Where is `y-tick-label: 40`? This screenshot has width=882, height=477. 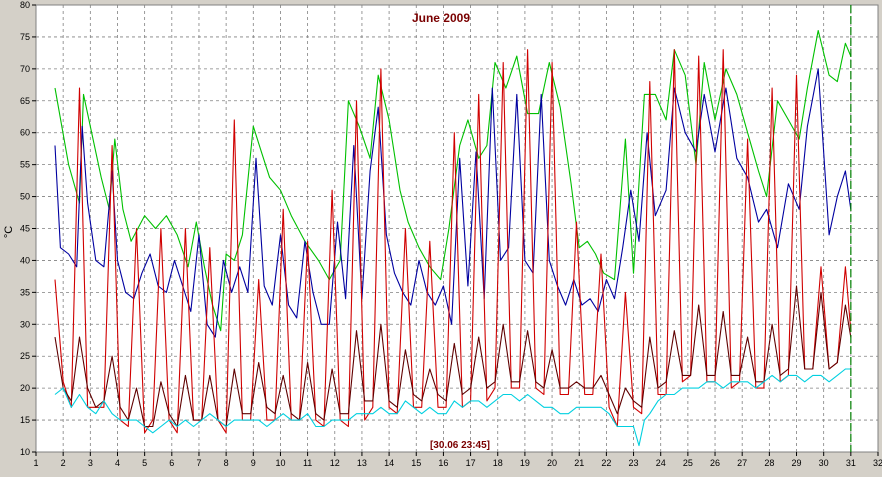 y-tick-label: 40 is located at coordinates (25, 260).